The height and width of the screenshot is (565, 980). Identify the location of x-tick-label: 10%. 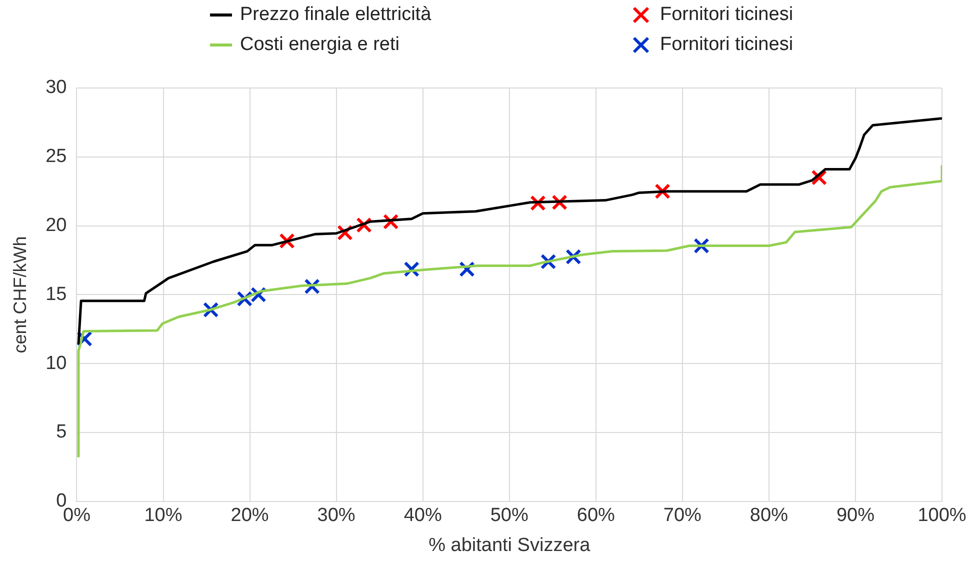
(163, 515).